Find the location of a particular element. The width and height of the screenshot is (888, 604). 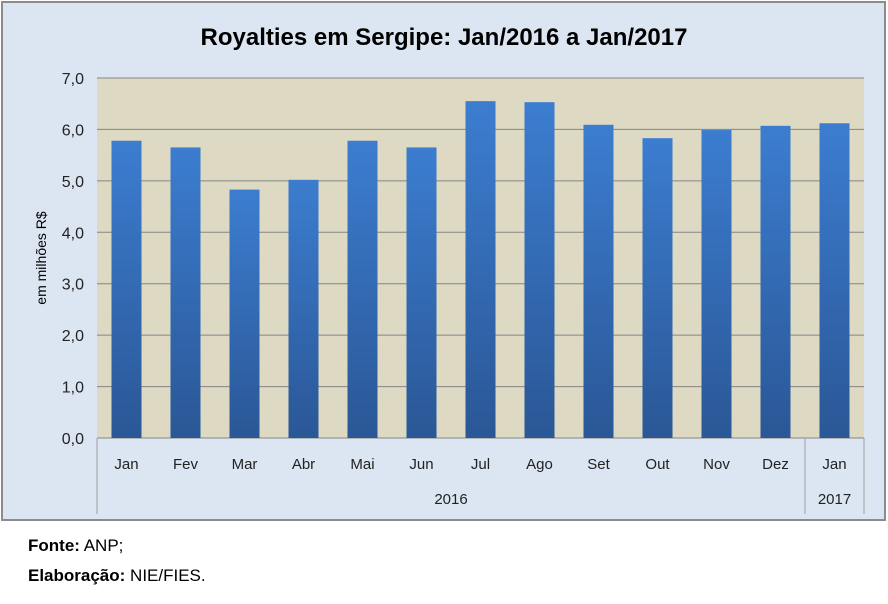

x-tick-label: Set is located at coordinates (598, 464).